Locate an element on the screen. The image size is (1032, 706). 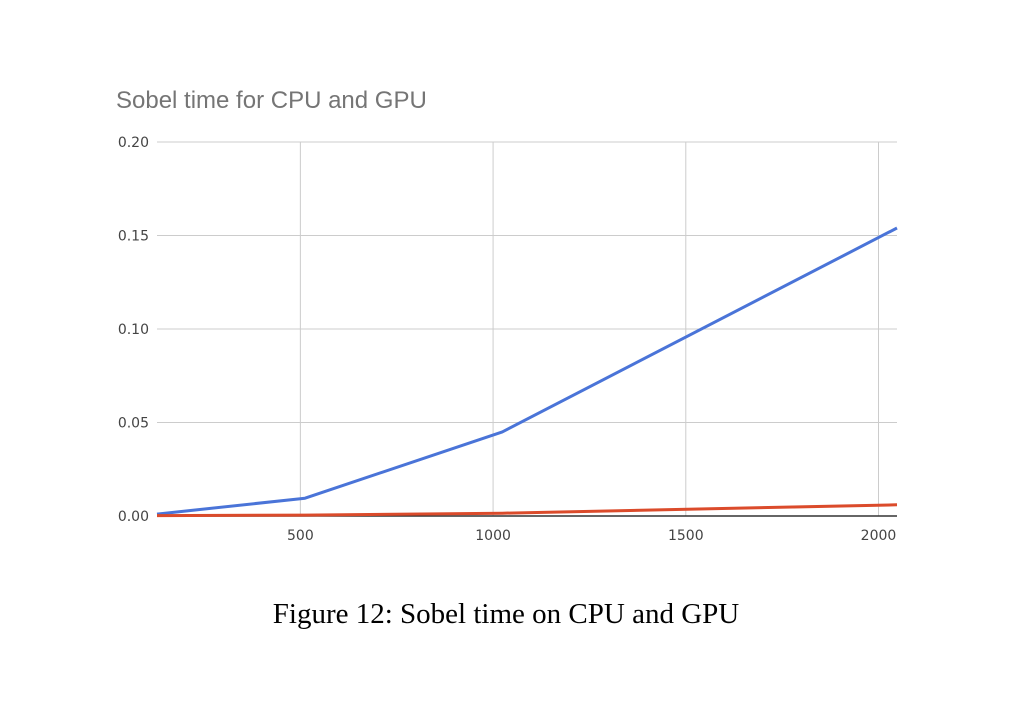
chart-title: Sobel time for CPU and GPU is located at coordinates (271, 100).